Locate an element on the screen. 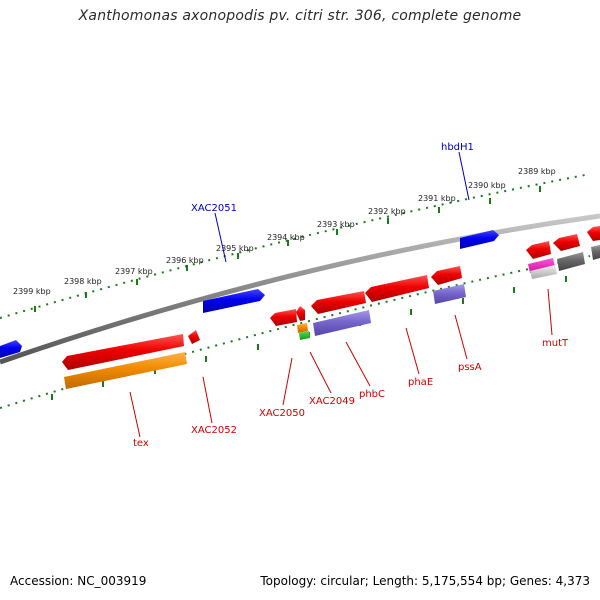 This screenshot has height=600, width=600. gene-feature-phaE is located at coordinates (397, 288).